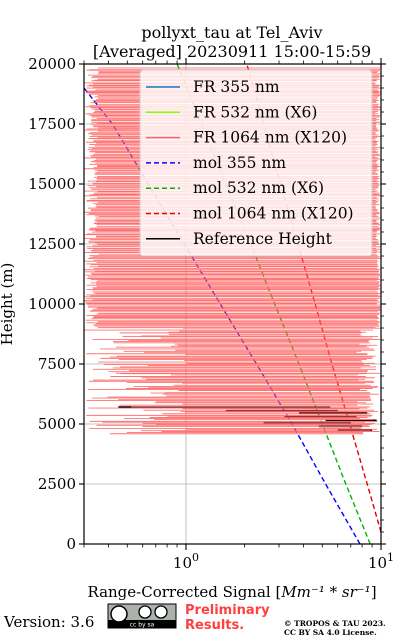 The height and width of the screenshot is (640, 400). I want to click on y-tick-label: 15000, so click(52, 184).